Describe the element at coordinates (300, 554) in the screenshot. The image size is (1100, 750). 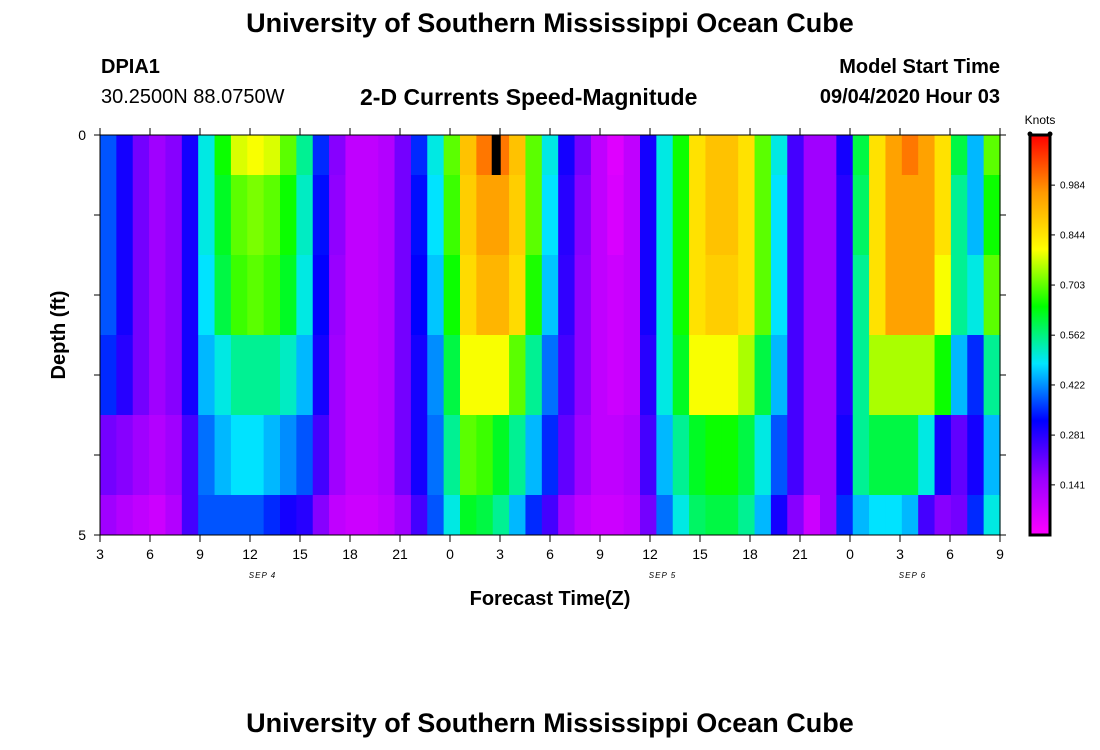
I see `x-tick-label: 15` at that location.